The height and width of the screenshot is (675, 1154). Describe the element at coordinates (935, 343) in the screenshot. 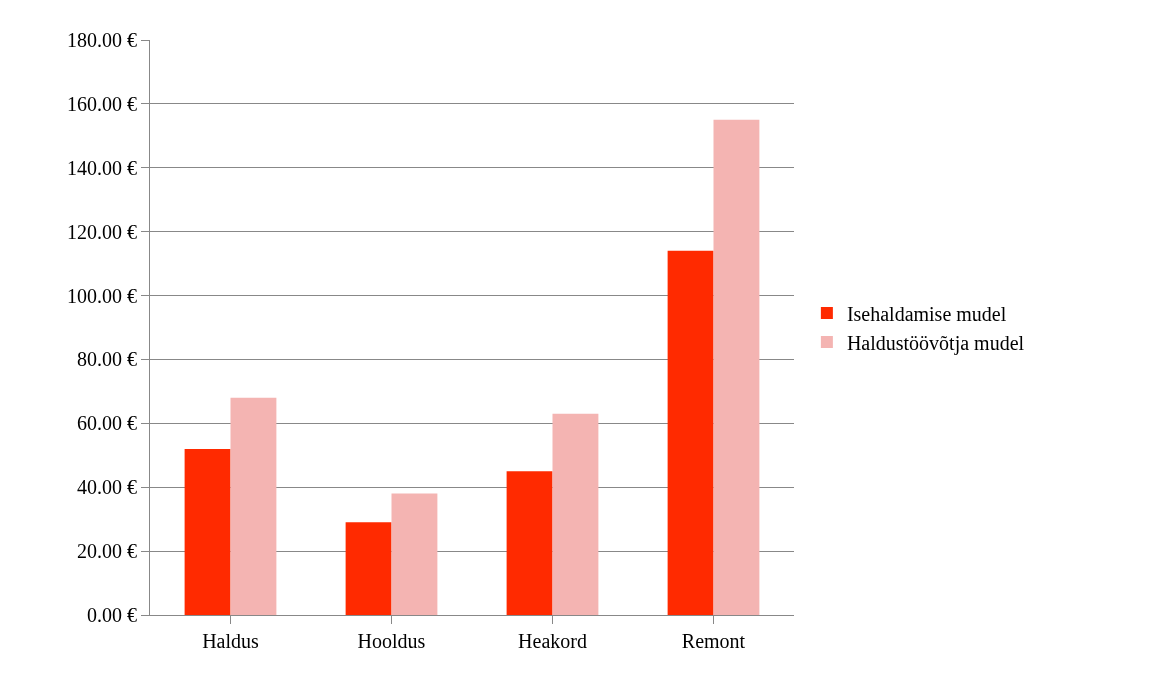

I see `legend-label: Haldustöövõtja mudel` at that location.